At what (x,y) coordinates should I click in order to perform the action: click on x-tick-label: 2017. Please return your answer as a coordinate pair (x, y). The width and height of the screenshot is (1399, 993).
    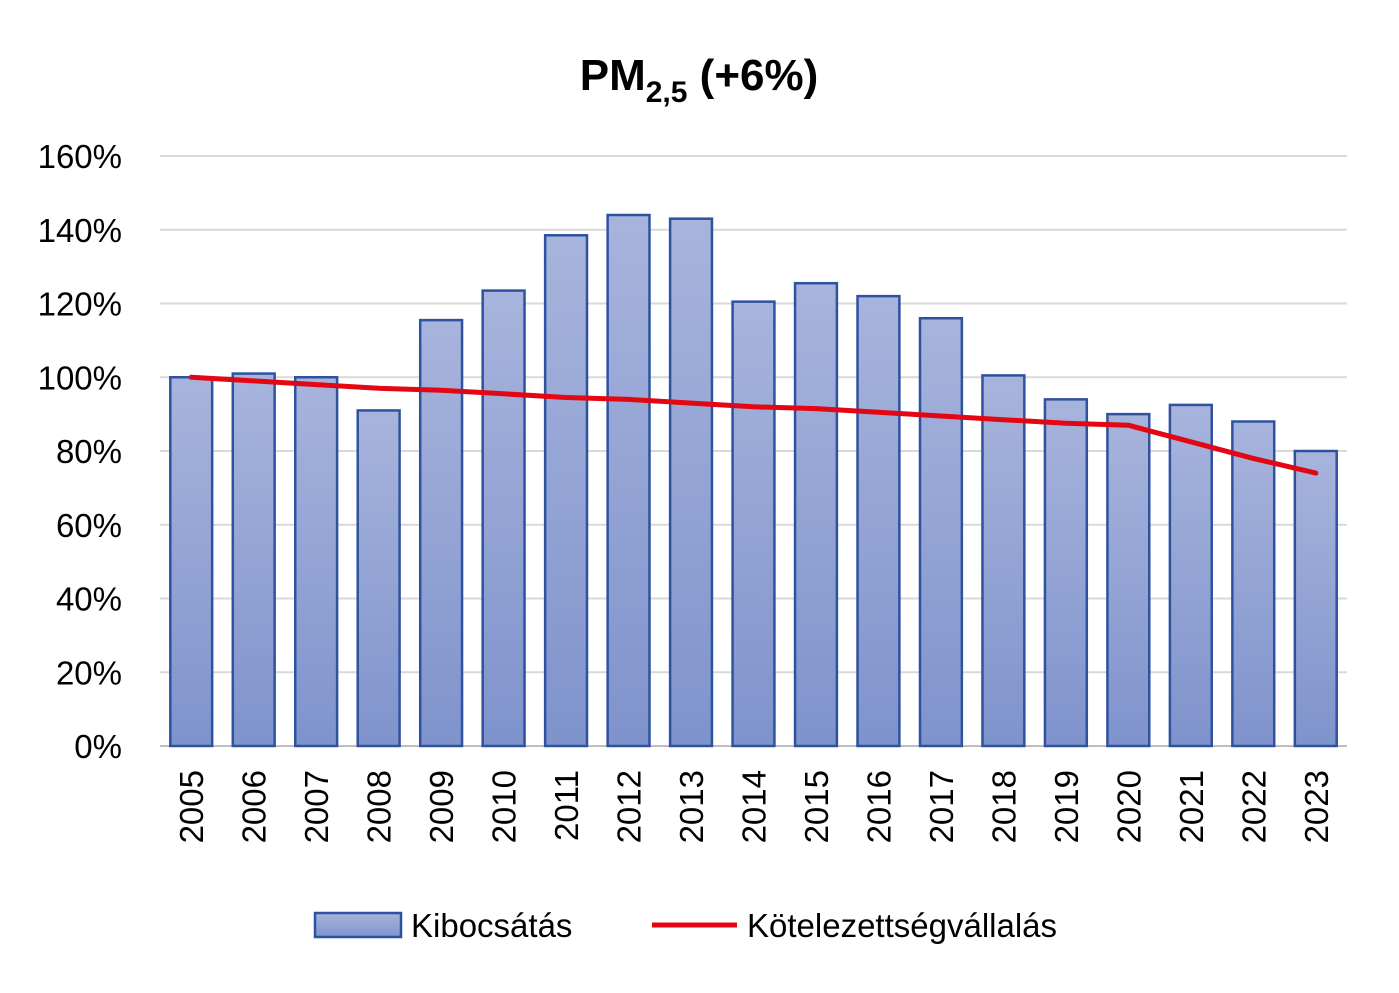
    Looking at the image, I should click on (941, 806).